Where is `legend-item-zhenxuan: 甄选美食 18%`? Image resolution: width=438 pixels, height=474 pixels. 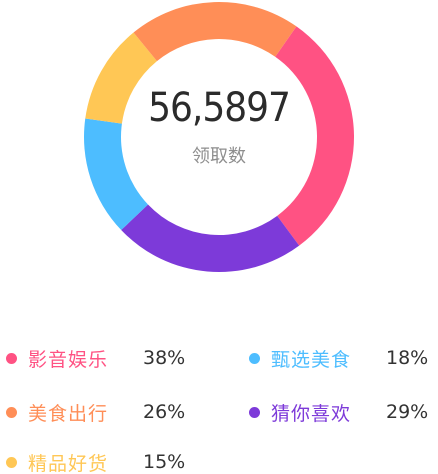
legend-item-zhenxuan: 甄选美食 18% is located at coordinates (338, 358).